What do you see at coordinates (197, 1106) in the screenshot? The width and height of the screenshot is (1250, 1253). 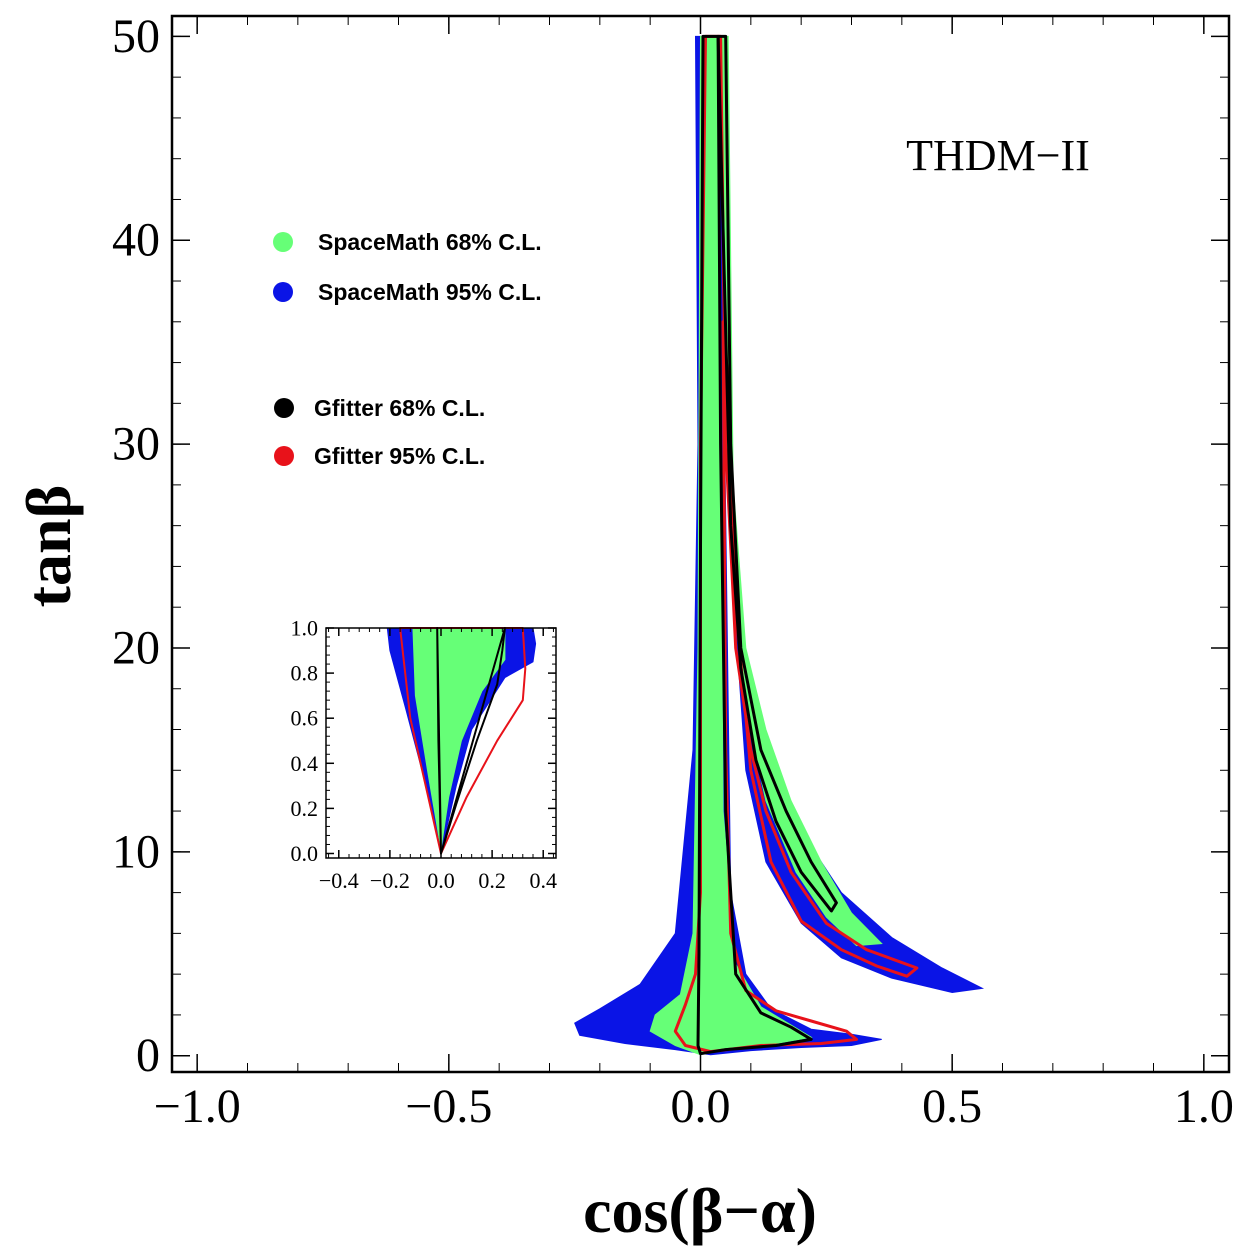 I see `main-x-tick-label: −1.0` at bounding box center [197, 1106].